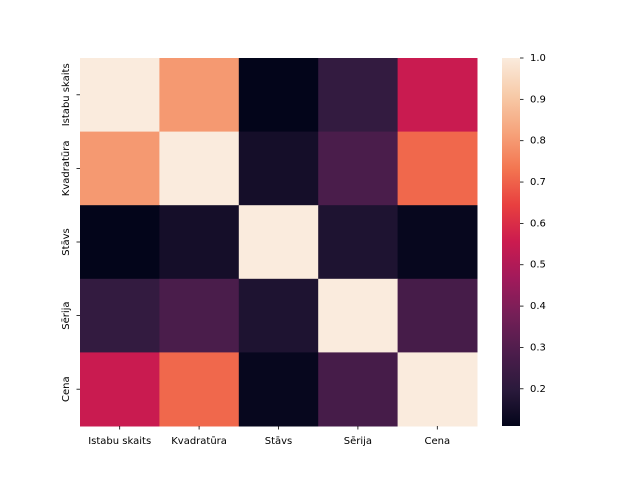  Describe the element at coordinates (538, 389) in the screenshot. I see `colorbar-tick-label: 0.2` at that location.